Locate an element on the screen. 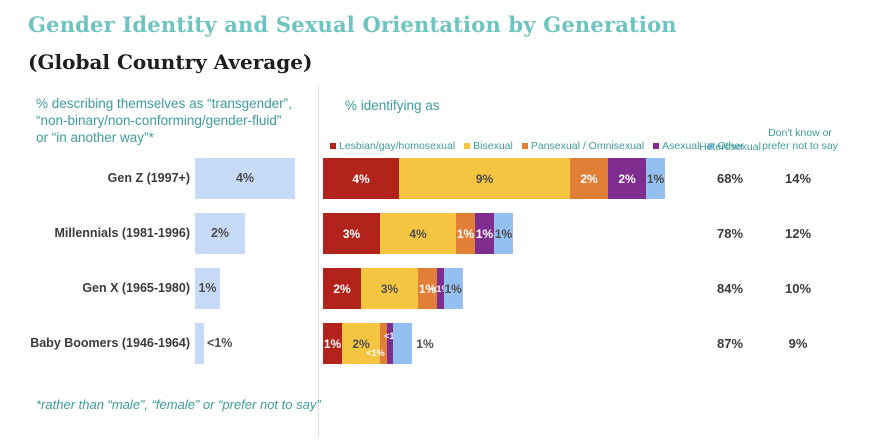  heterosexual-value: 78% is located at coordinates (730, 233).